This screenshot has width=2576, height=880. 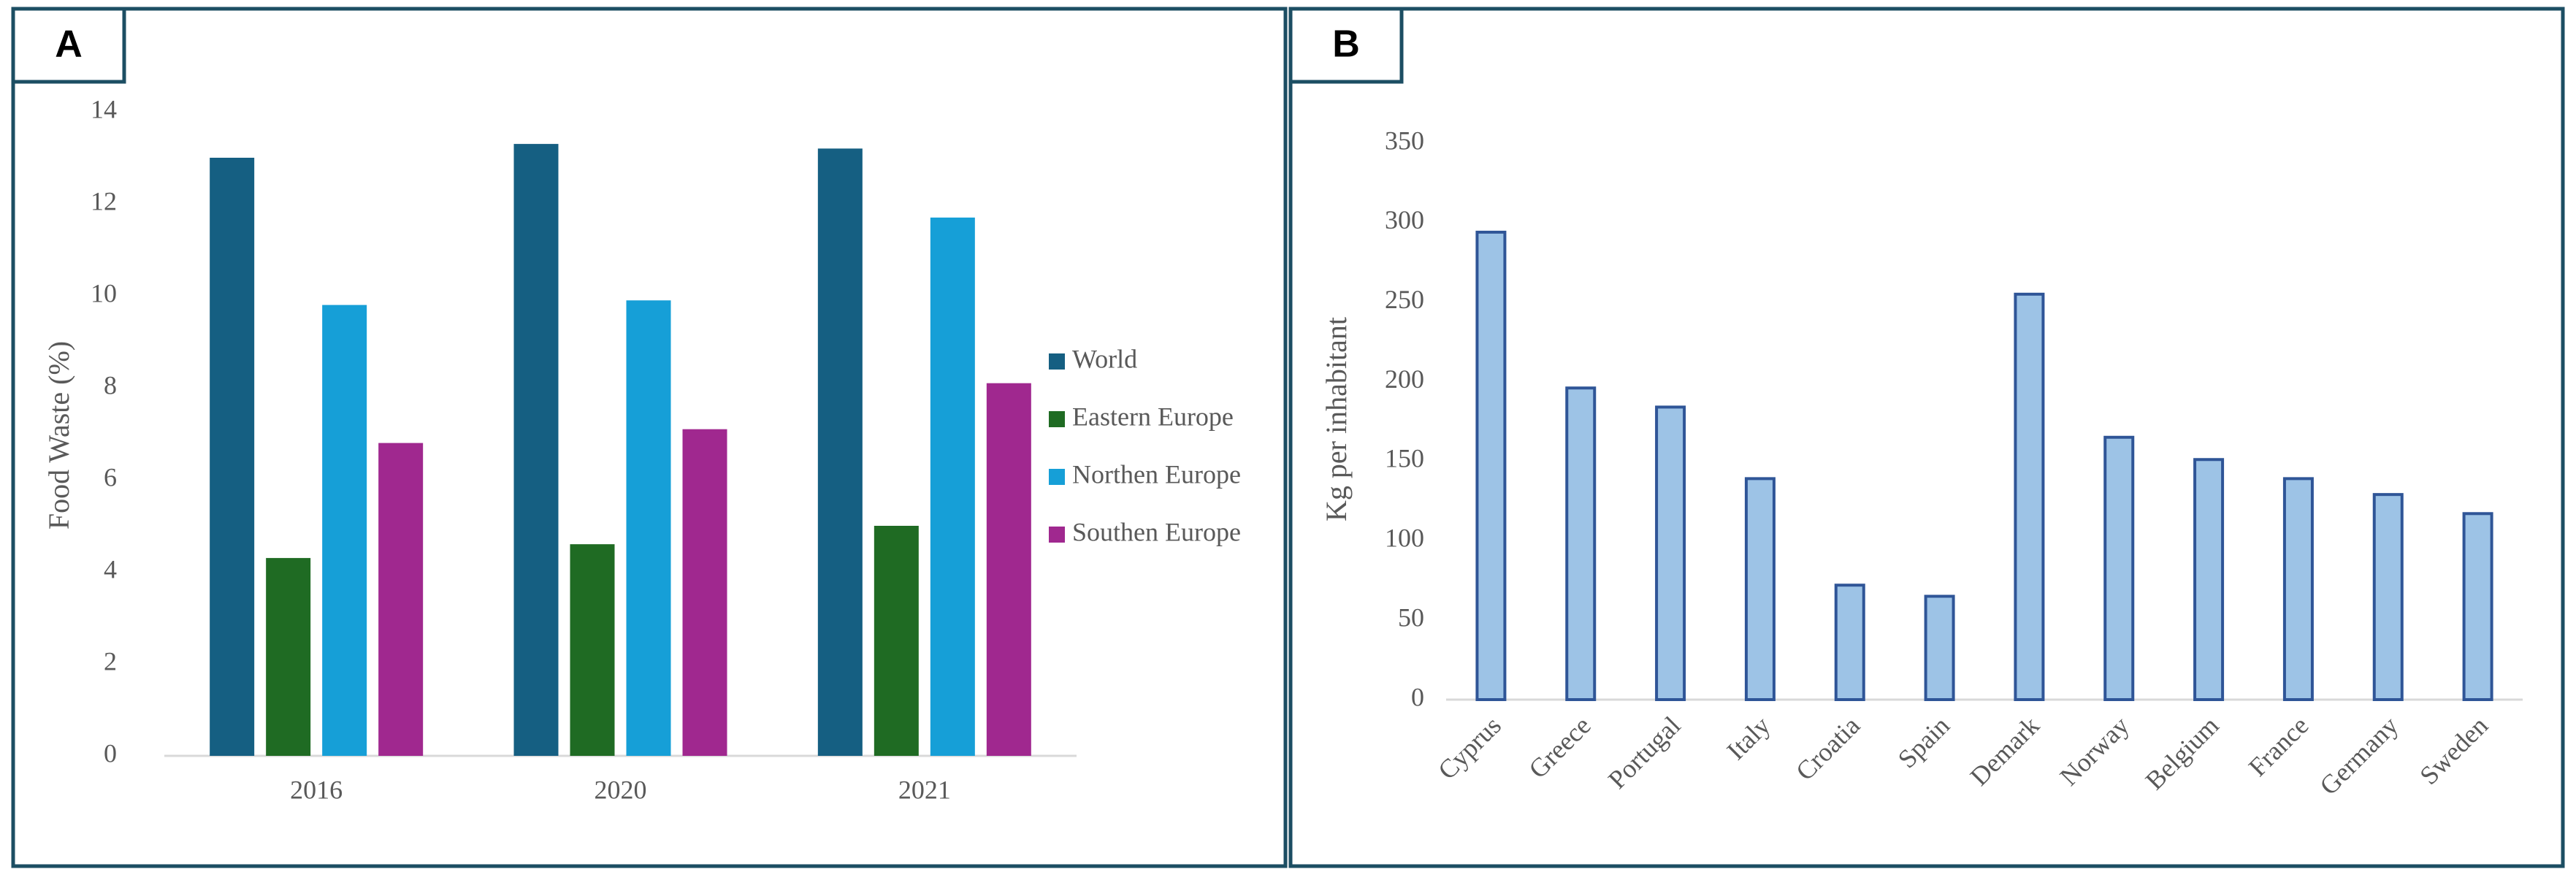 What do you see at coordinates (104, 200) in the screenshot?
I see `y-tick-label: 12` at bounding box center [104, 200].